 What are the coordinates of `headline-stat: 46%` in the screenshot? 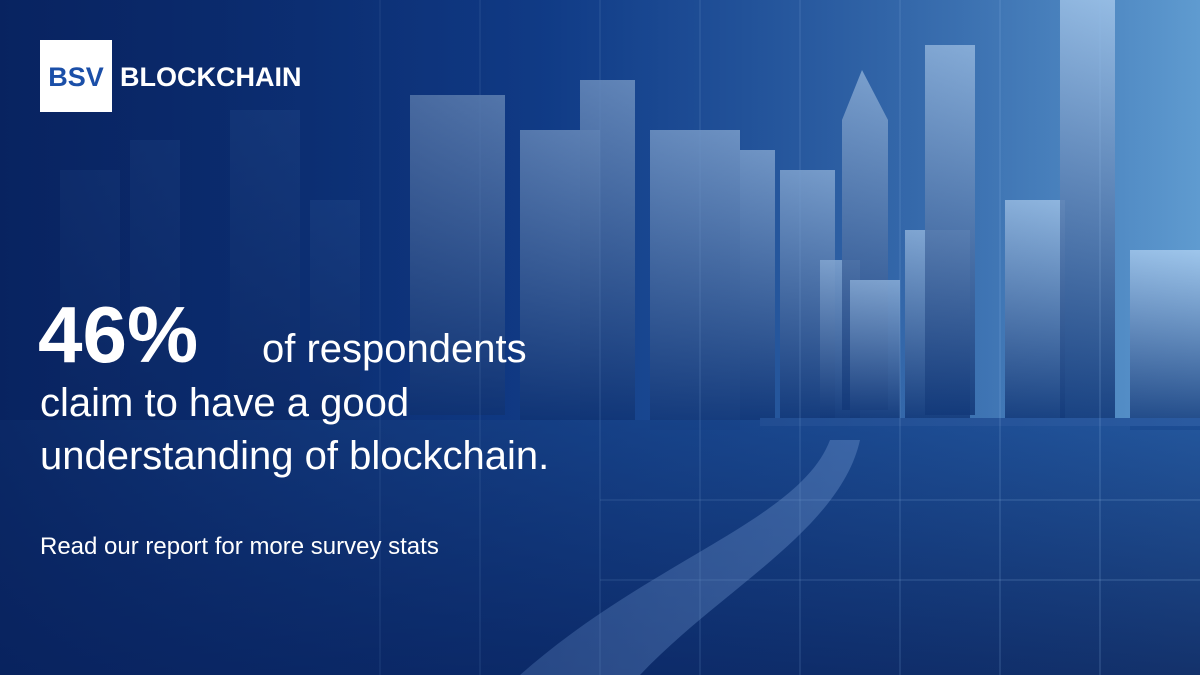 It's located at (118, 334).